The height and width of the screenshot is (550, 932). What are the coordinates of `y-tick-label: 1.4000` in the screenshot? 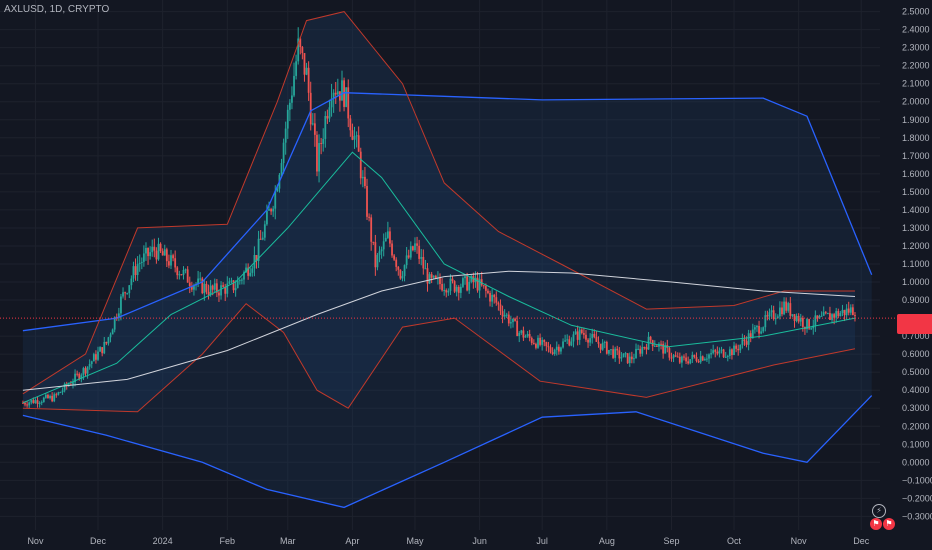 It's located at (916, 210).